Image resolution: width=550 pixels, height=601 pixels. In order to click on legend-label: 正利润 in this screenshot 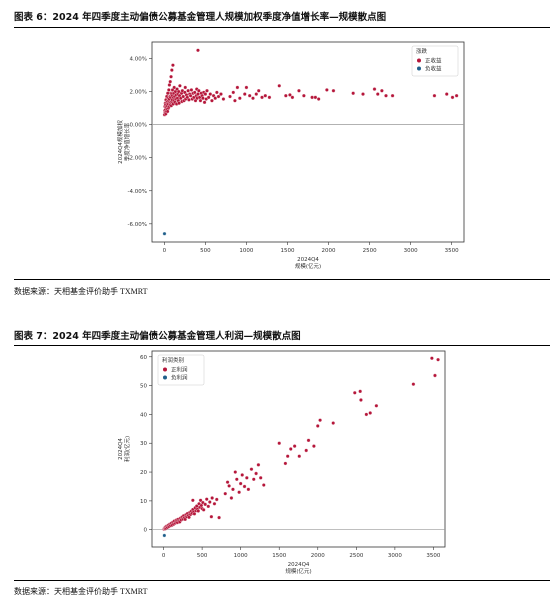, I will do `click(179, 370)`.